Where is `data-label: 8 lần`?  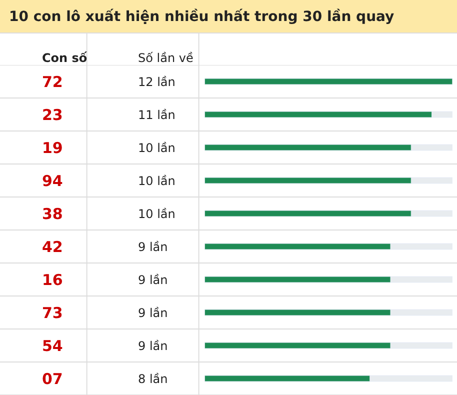 data-label: 8 lần is located at coordinates (153, 379).